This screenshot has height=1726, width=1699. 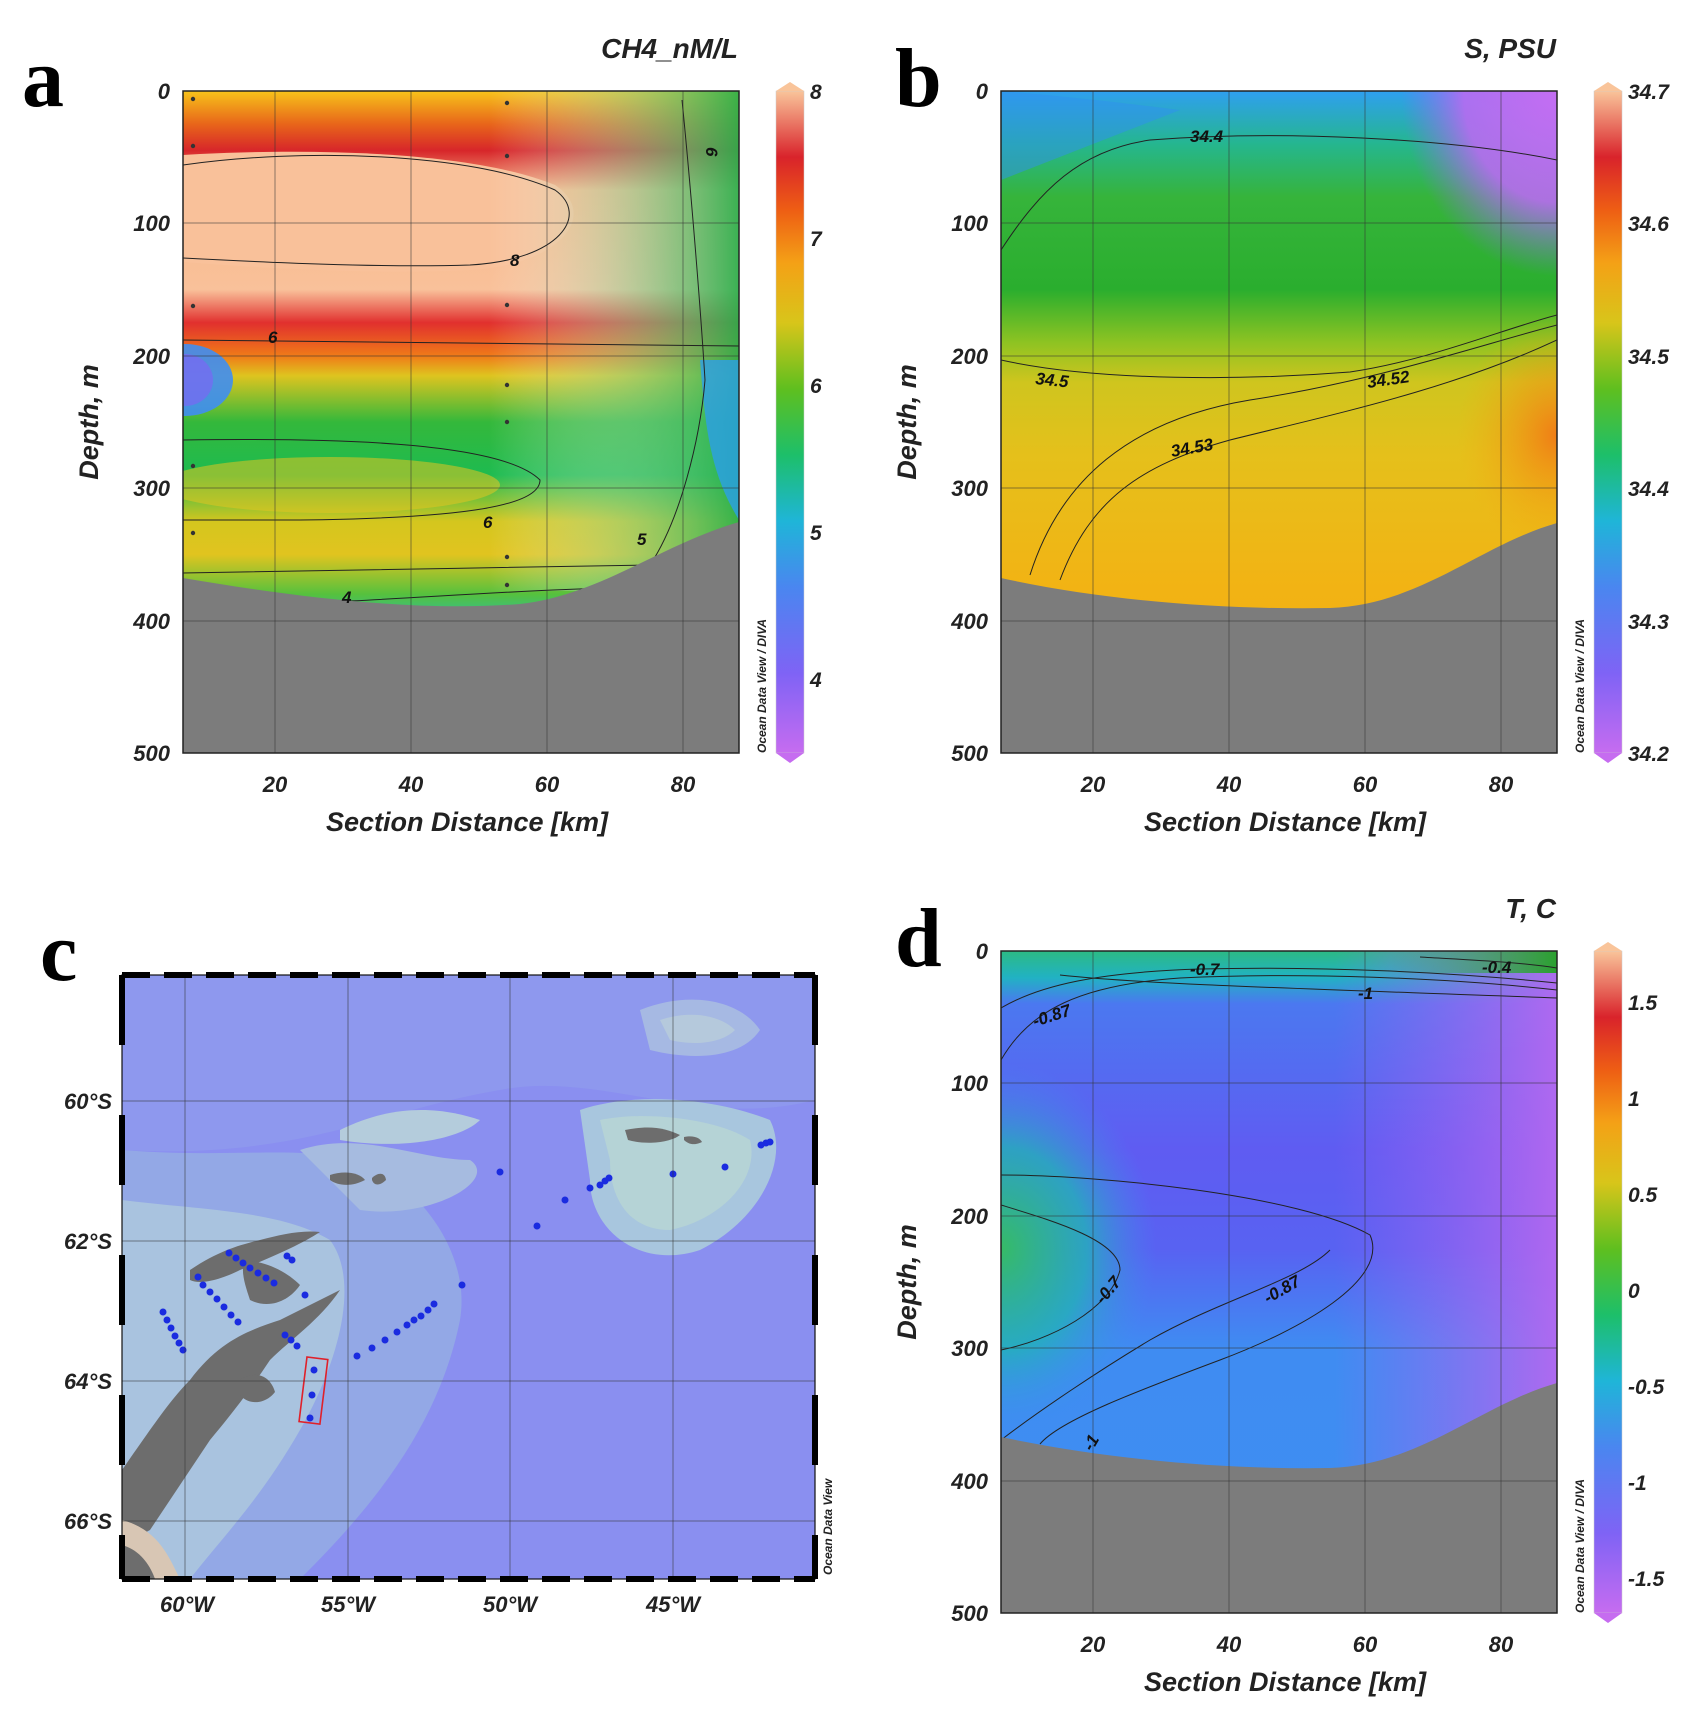 What do you see at coordinates (88, 1521) in the screenshot?
I see `lat-label: 66°S` at bounding box center [88, 1521].